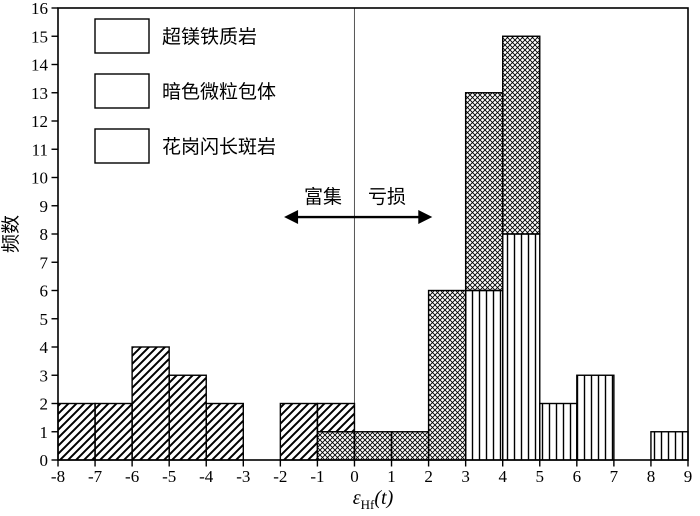 This screenshot has height=516, width=700. I want to click on x-tick-label: -7, so click(95, 476).